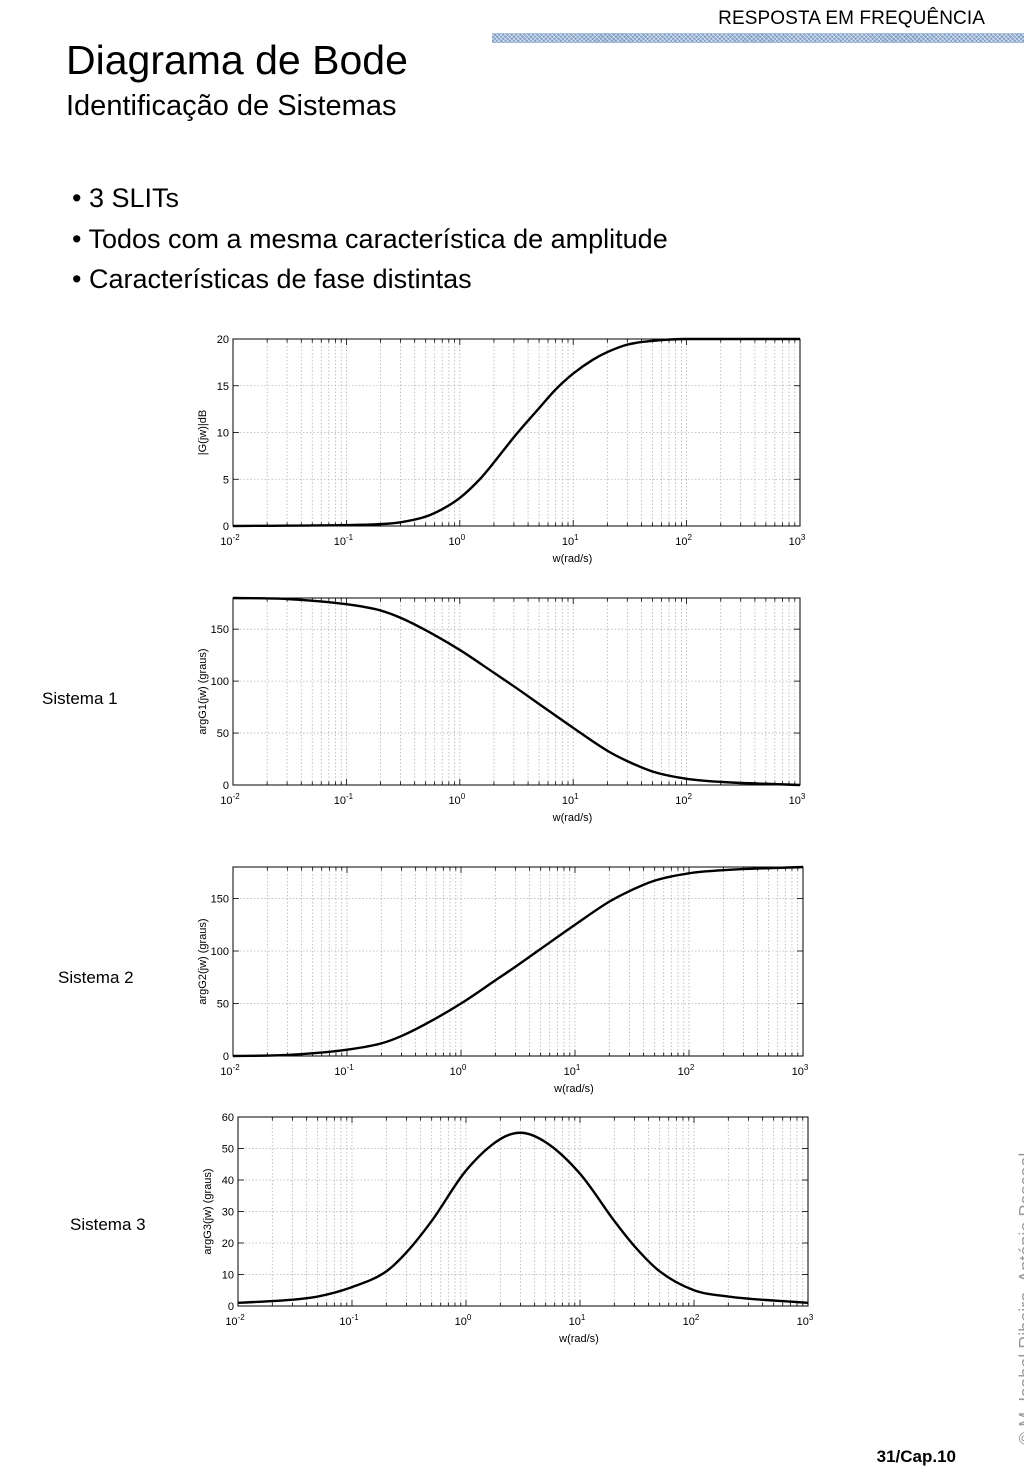 Image resolution: width=1024 pixels, height=1479 pixels. What do you see at coordinates (344, 1070) in the screenshot?
I see `chart-3-x-tick-label: 10⁻¹` at bounding box center [344, 1070].